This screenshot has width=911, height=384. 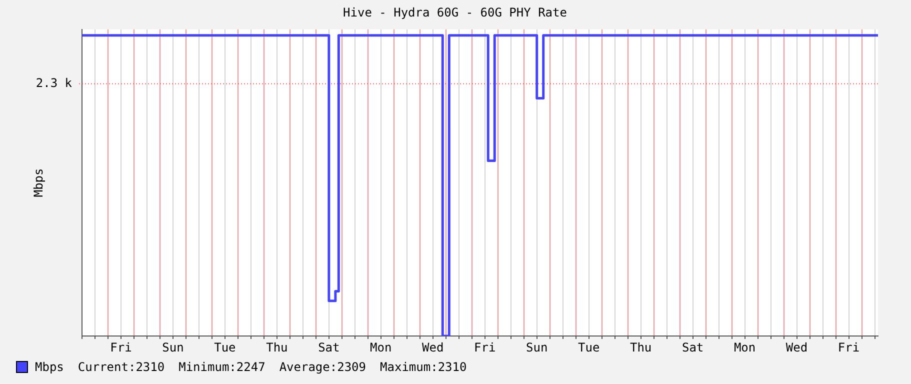 I want to click on legend-label: Mbps, so click(x=49, y=367).